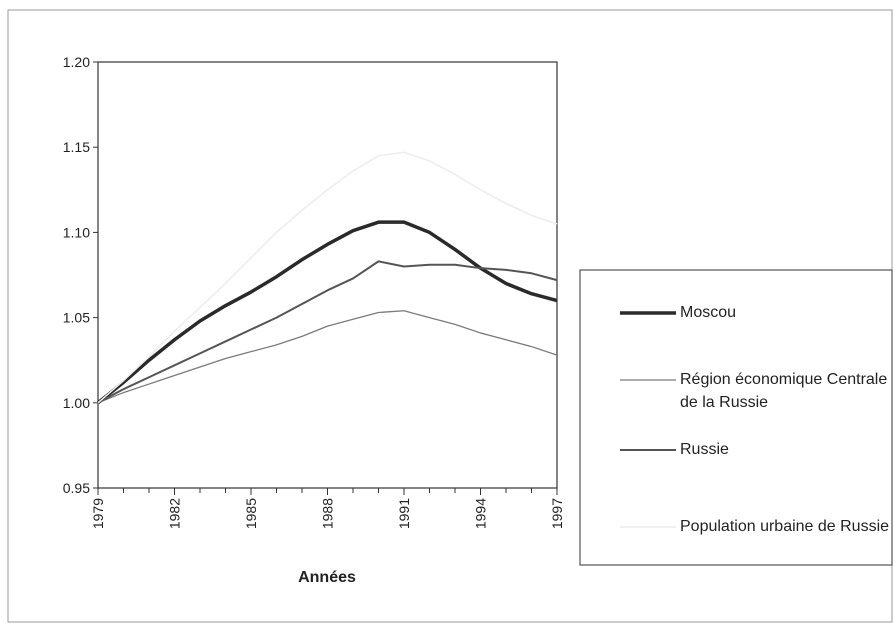  What do you see at coordinates (404, 513) in the screenshot?
I see `x-tick-label: 1991` at bounding box center [404, 513].